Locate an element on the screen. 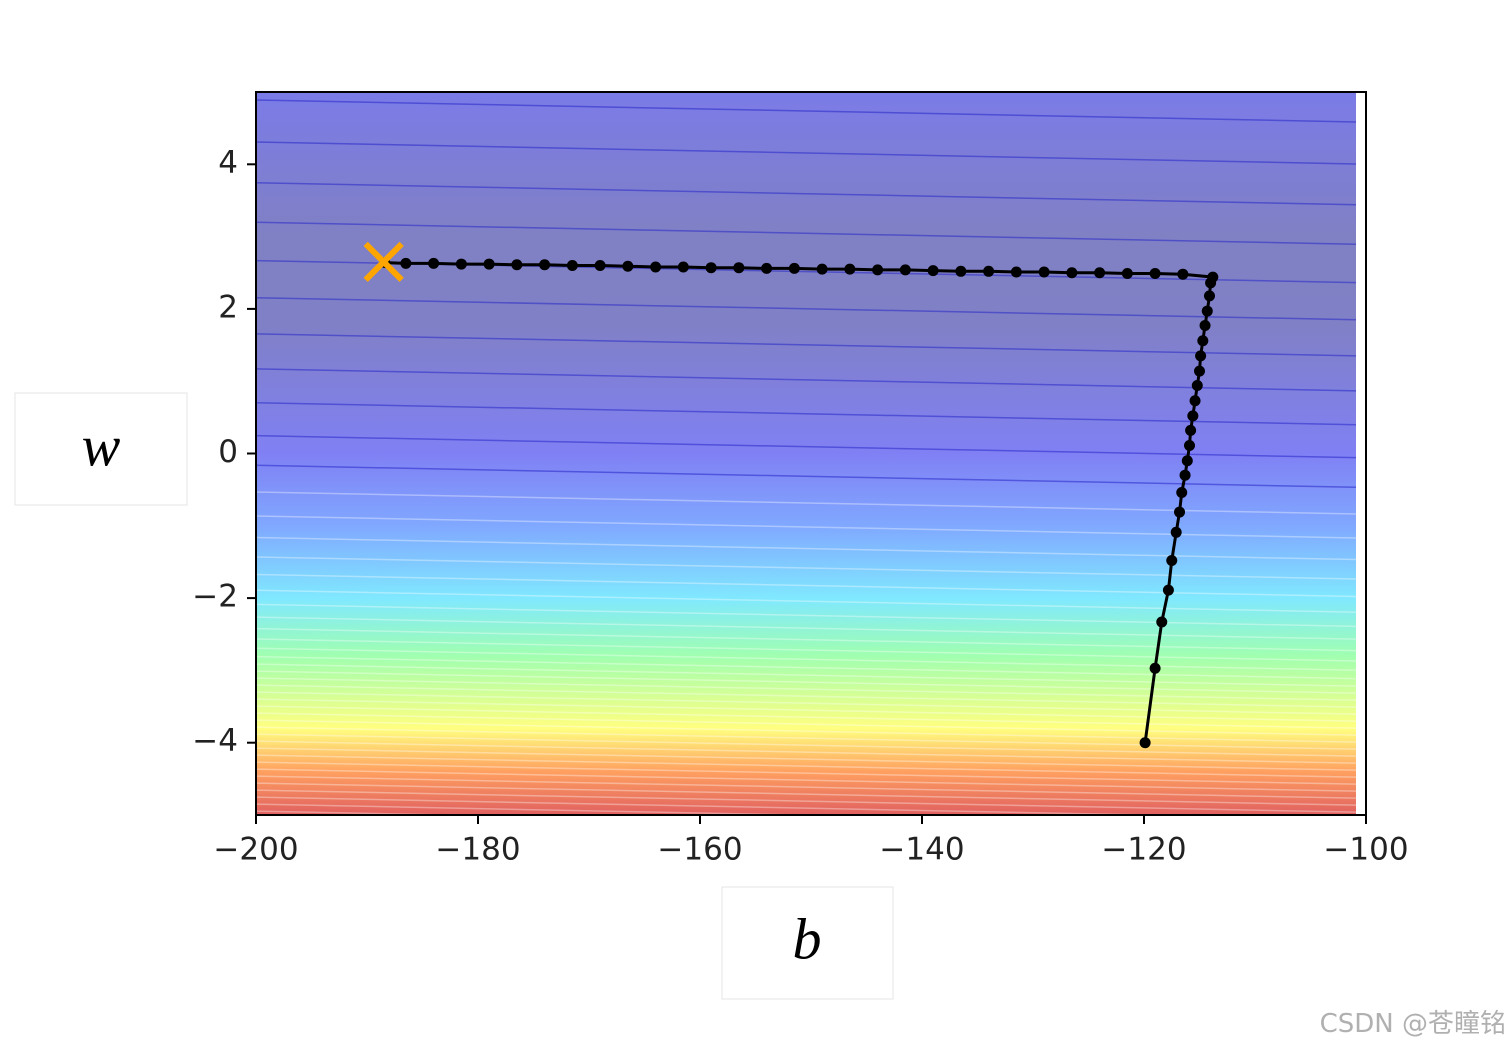 The image size is (1512, 1048). x-tick-label: −140 is located at coordinates (921, 850).